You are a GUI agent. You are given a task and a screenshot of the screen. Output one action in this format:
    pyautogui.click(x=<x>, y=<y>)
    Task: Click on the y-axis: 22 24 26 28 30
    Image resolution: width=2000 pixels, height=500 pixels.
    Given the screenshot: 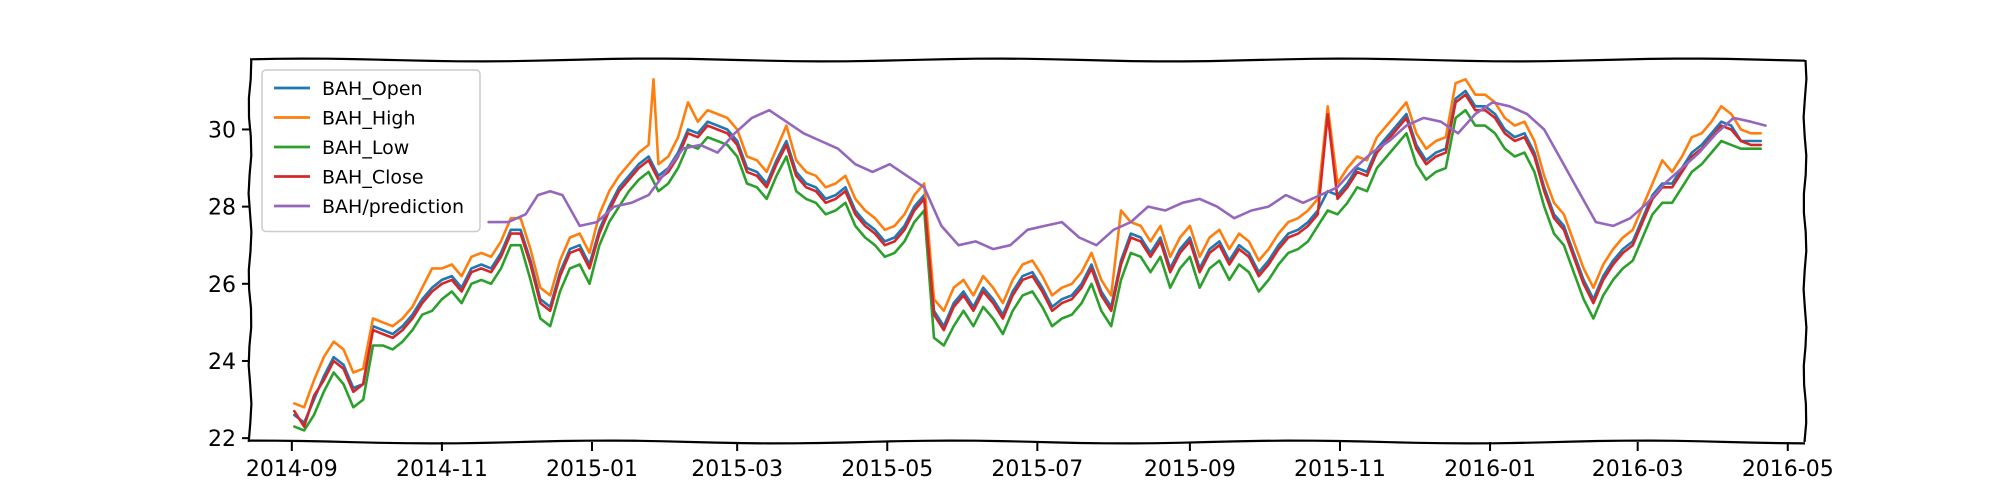 What is the action you would take?
    pyautogui.click(x=229, y=285)
    